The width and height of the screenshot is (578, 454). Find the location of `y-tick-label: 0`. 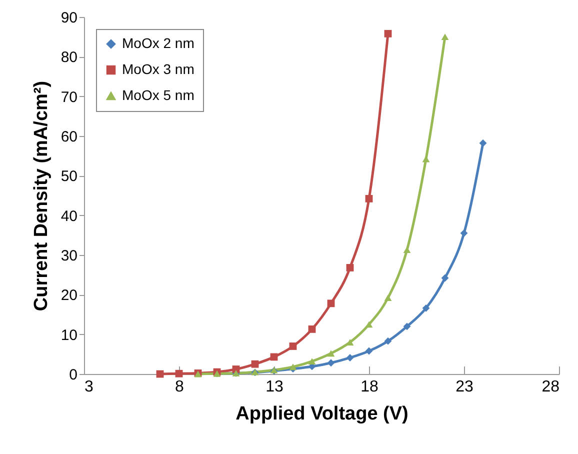

y-tick-label: 0 is located at coordinates (73, 375).